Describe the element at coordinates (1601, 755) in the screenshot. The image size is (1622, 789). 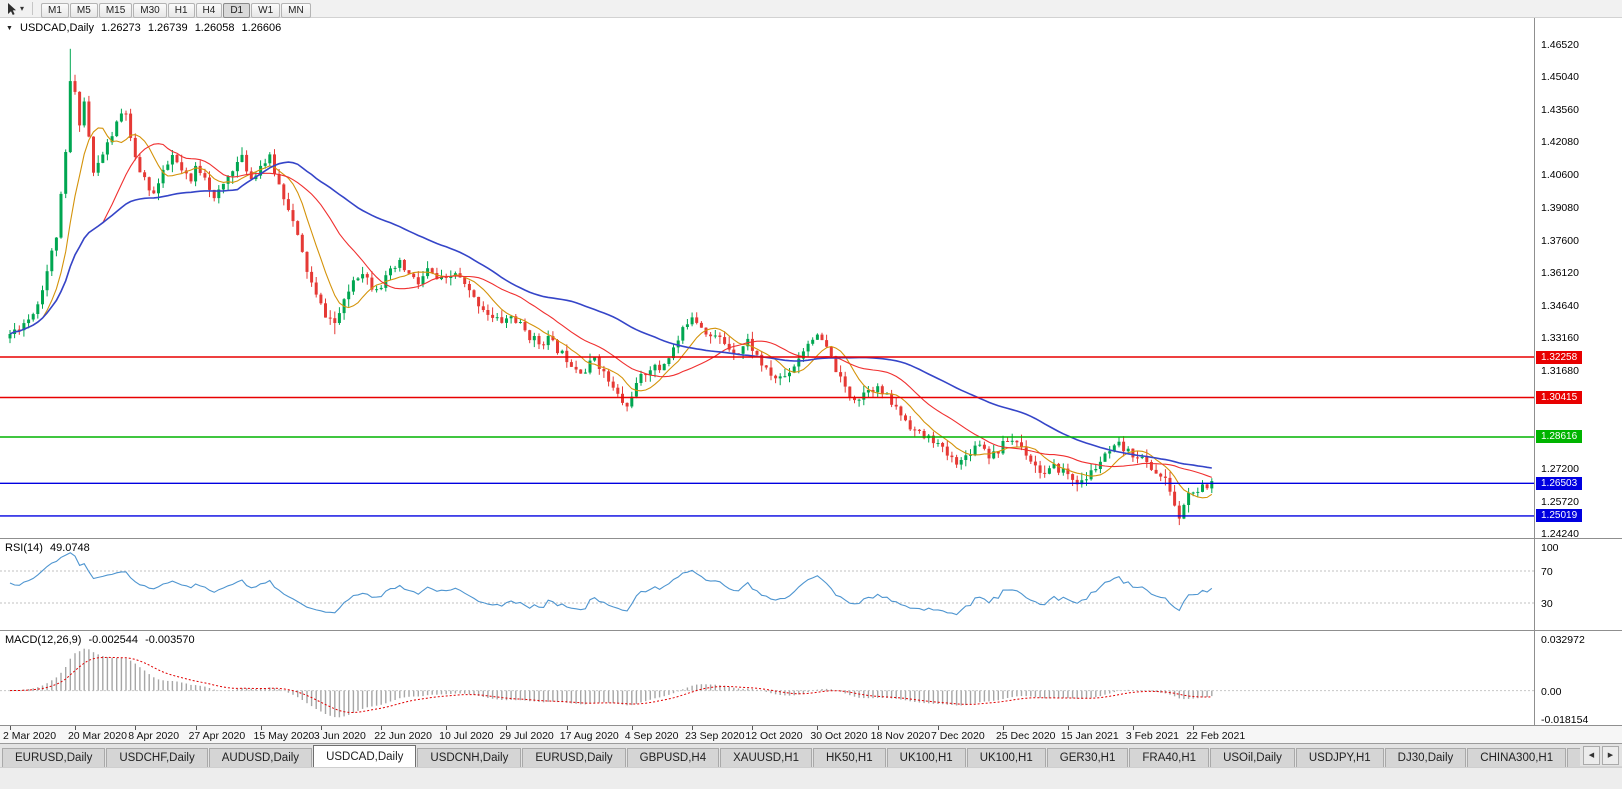
I see `tab-scroll-buttons: ◀ ▶` at that location.